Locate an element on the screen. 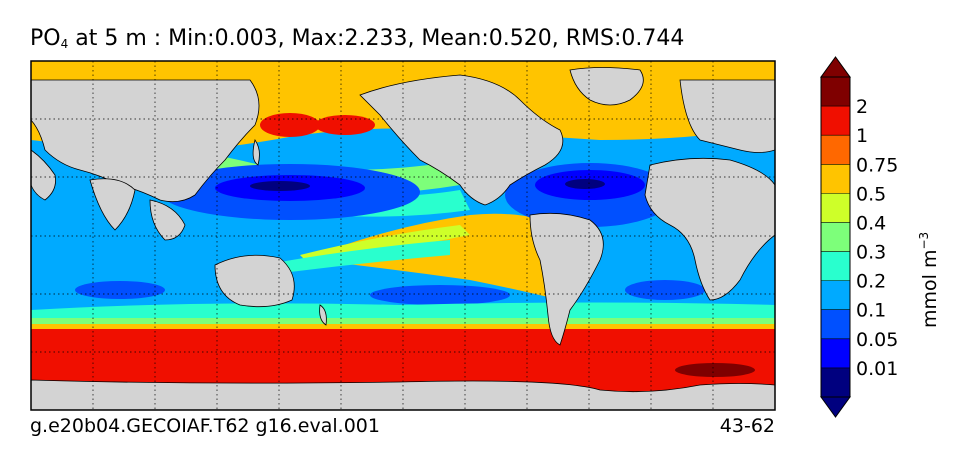  year-range: 43-62 is located at coordinates (747, 426).